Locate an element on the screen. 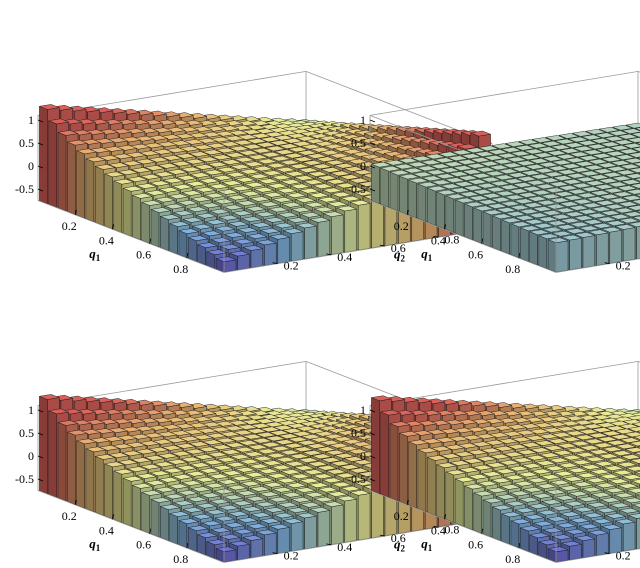 The width and height of the screenshot is (640, 568). z-tick is located at coordinates (372, 121).